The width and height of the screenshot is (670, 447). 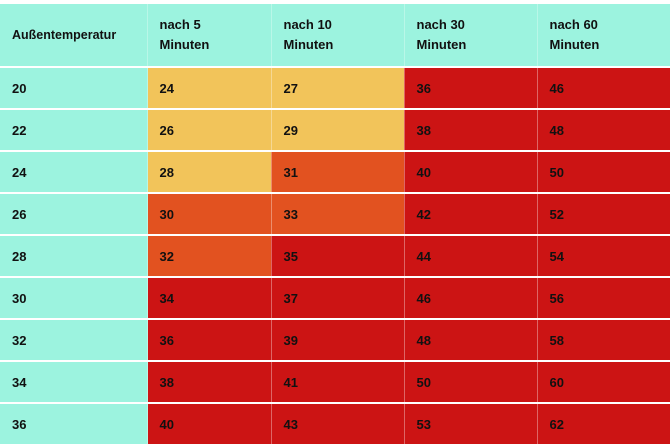 What do you see at coordinates (603, 172) in the screenshot?
I see `cell-after-60-minutes: 50` at bounding box center [603, 172].